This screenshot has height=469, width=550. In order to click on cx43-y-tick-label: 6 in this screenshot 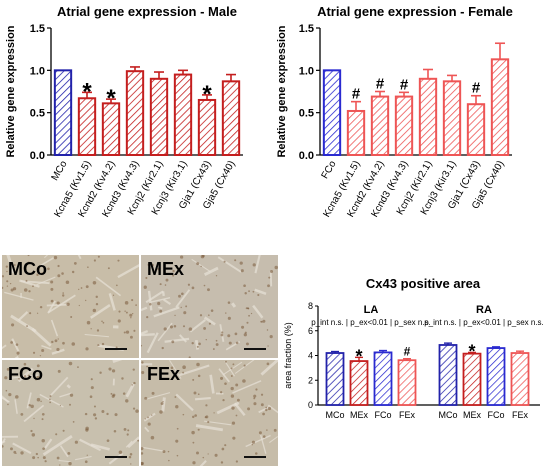, I will do `click(310, 331)`.